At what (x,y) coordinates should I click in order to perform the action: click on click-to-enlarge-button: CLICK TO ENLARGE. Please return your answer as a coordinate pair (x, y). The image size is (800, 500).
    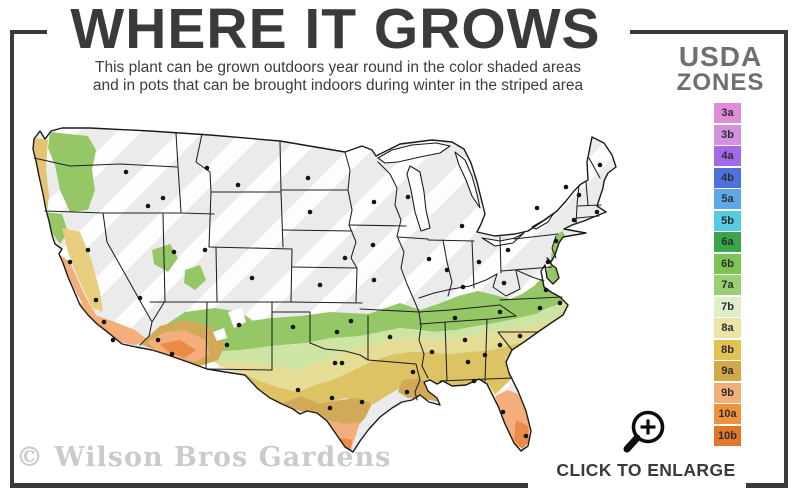
    Looking at the image, I should click on (646, 443).